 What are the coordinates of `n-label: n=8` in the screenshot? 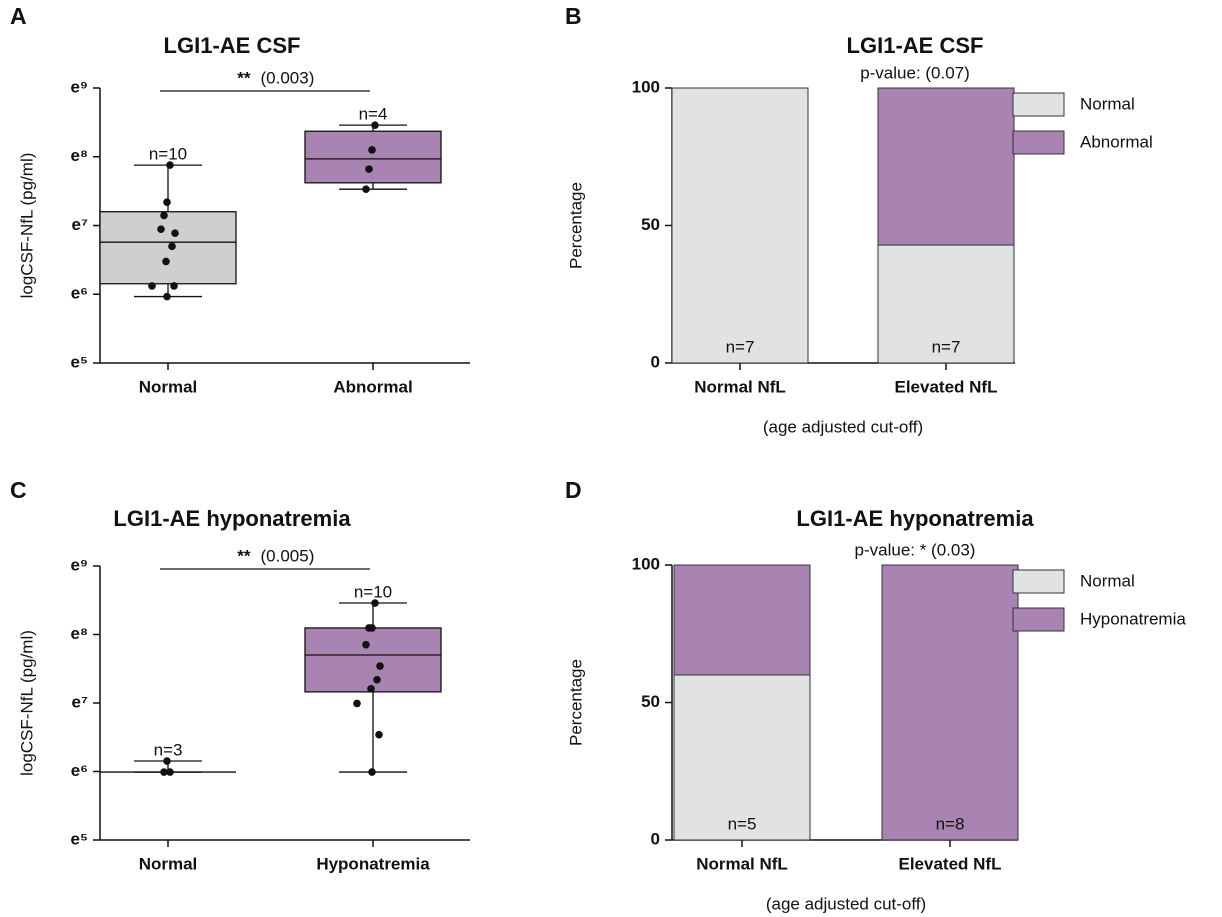 It's located at (950, 823).